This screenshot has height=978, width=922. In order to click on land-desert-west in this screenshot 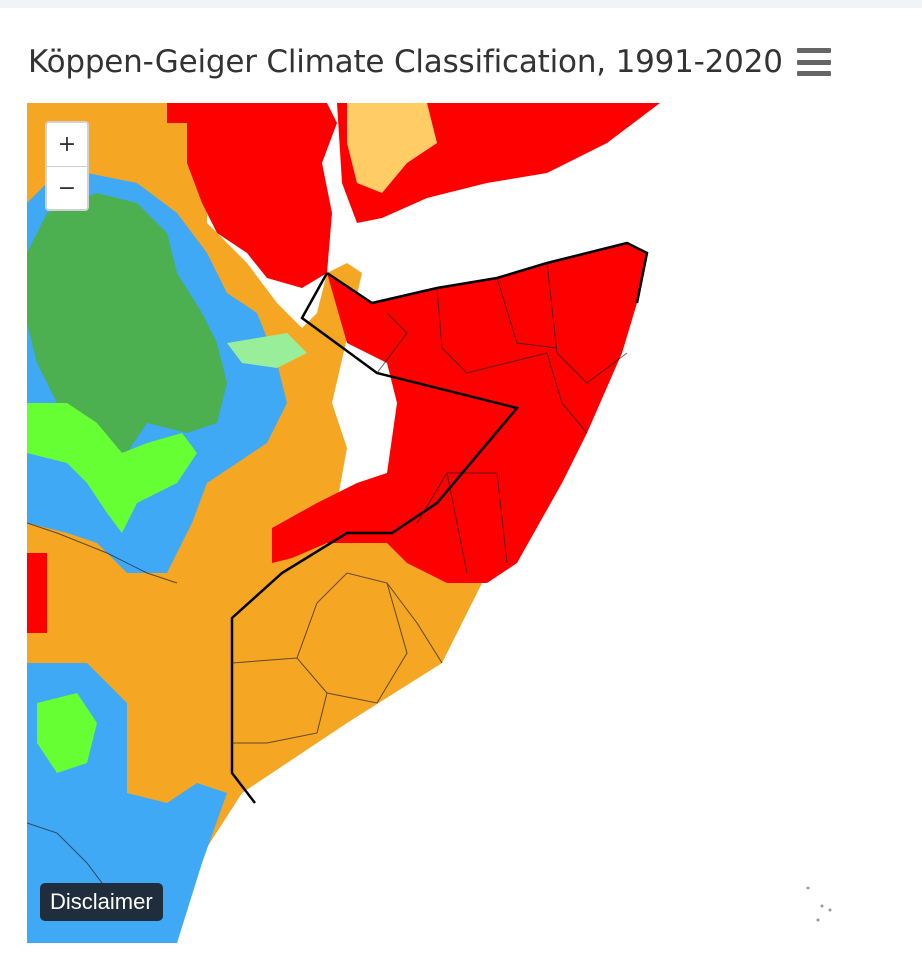, I will do `click(37, 593)`.